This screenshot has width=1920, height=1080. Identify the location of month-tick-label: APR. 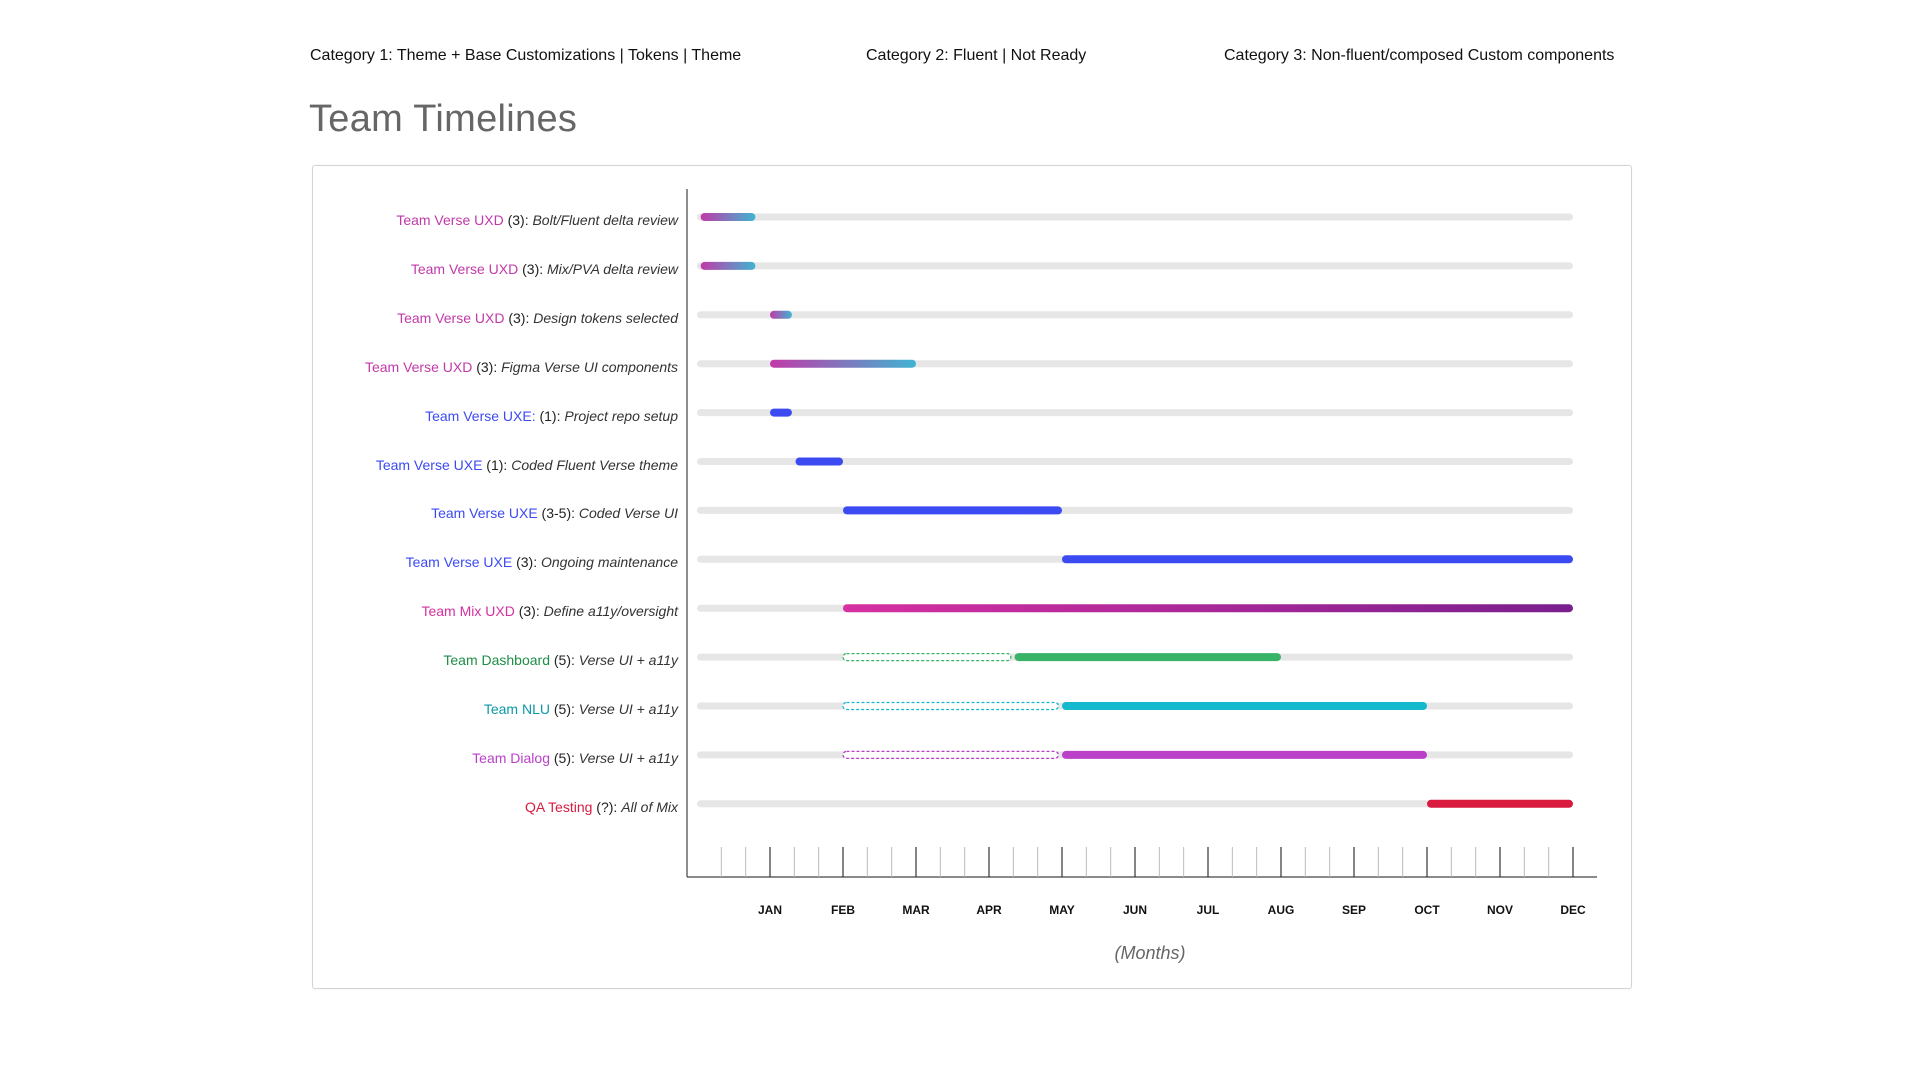
(989, 910).